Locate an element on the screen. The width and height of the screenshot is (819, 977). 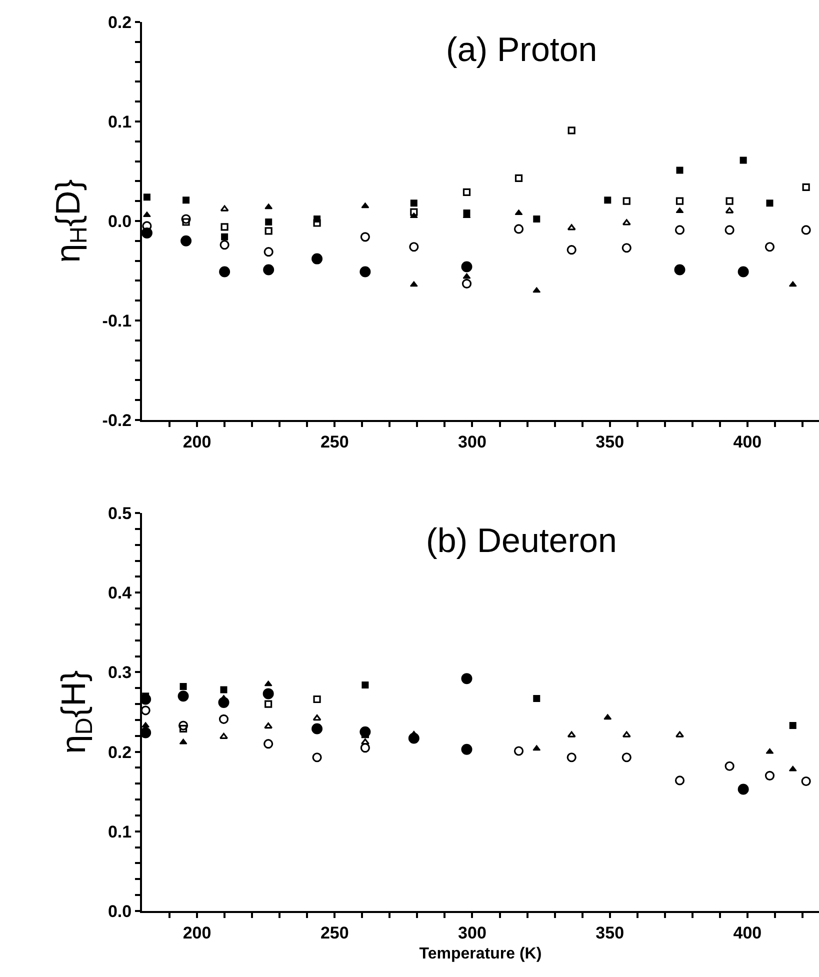
x-tick-label: 250 is located at coordinates (334, 442).